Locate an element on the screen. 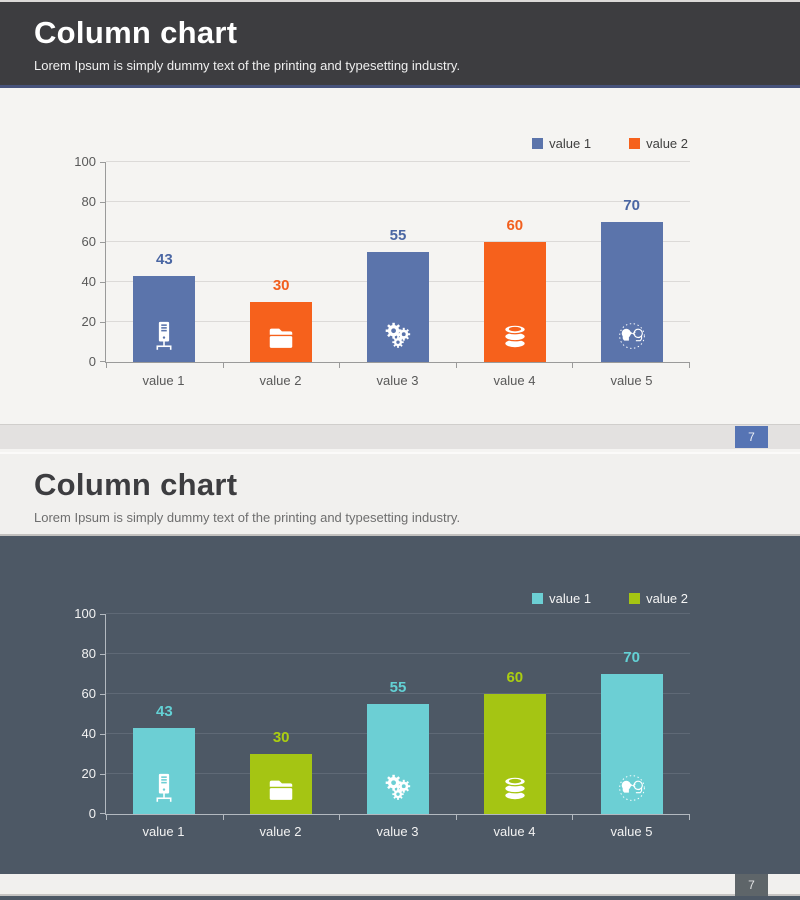  bar-value-4: 60 is located at coordinates (514, 289).